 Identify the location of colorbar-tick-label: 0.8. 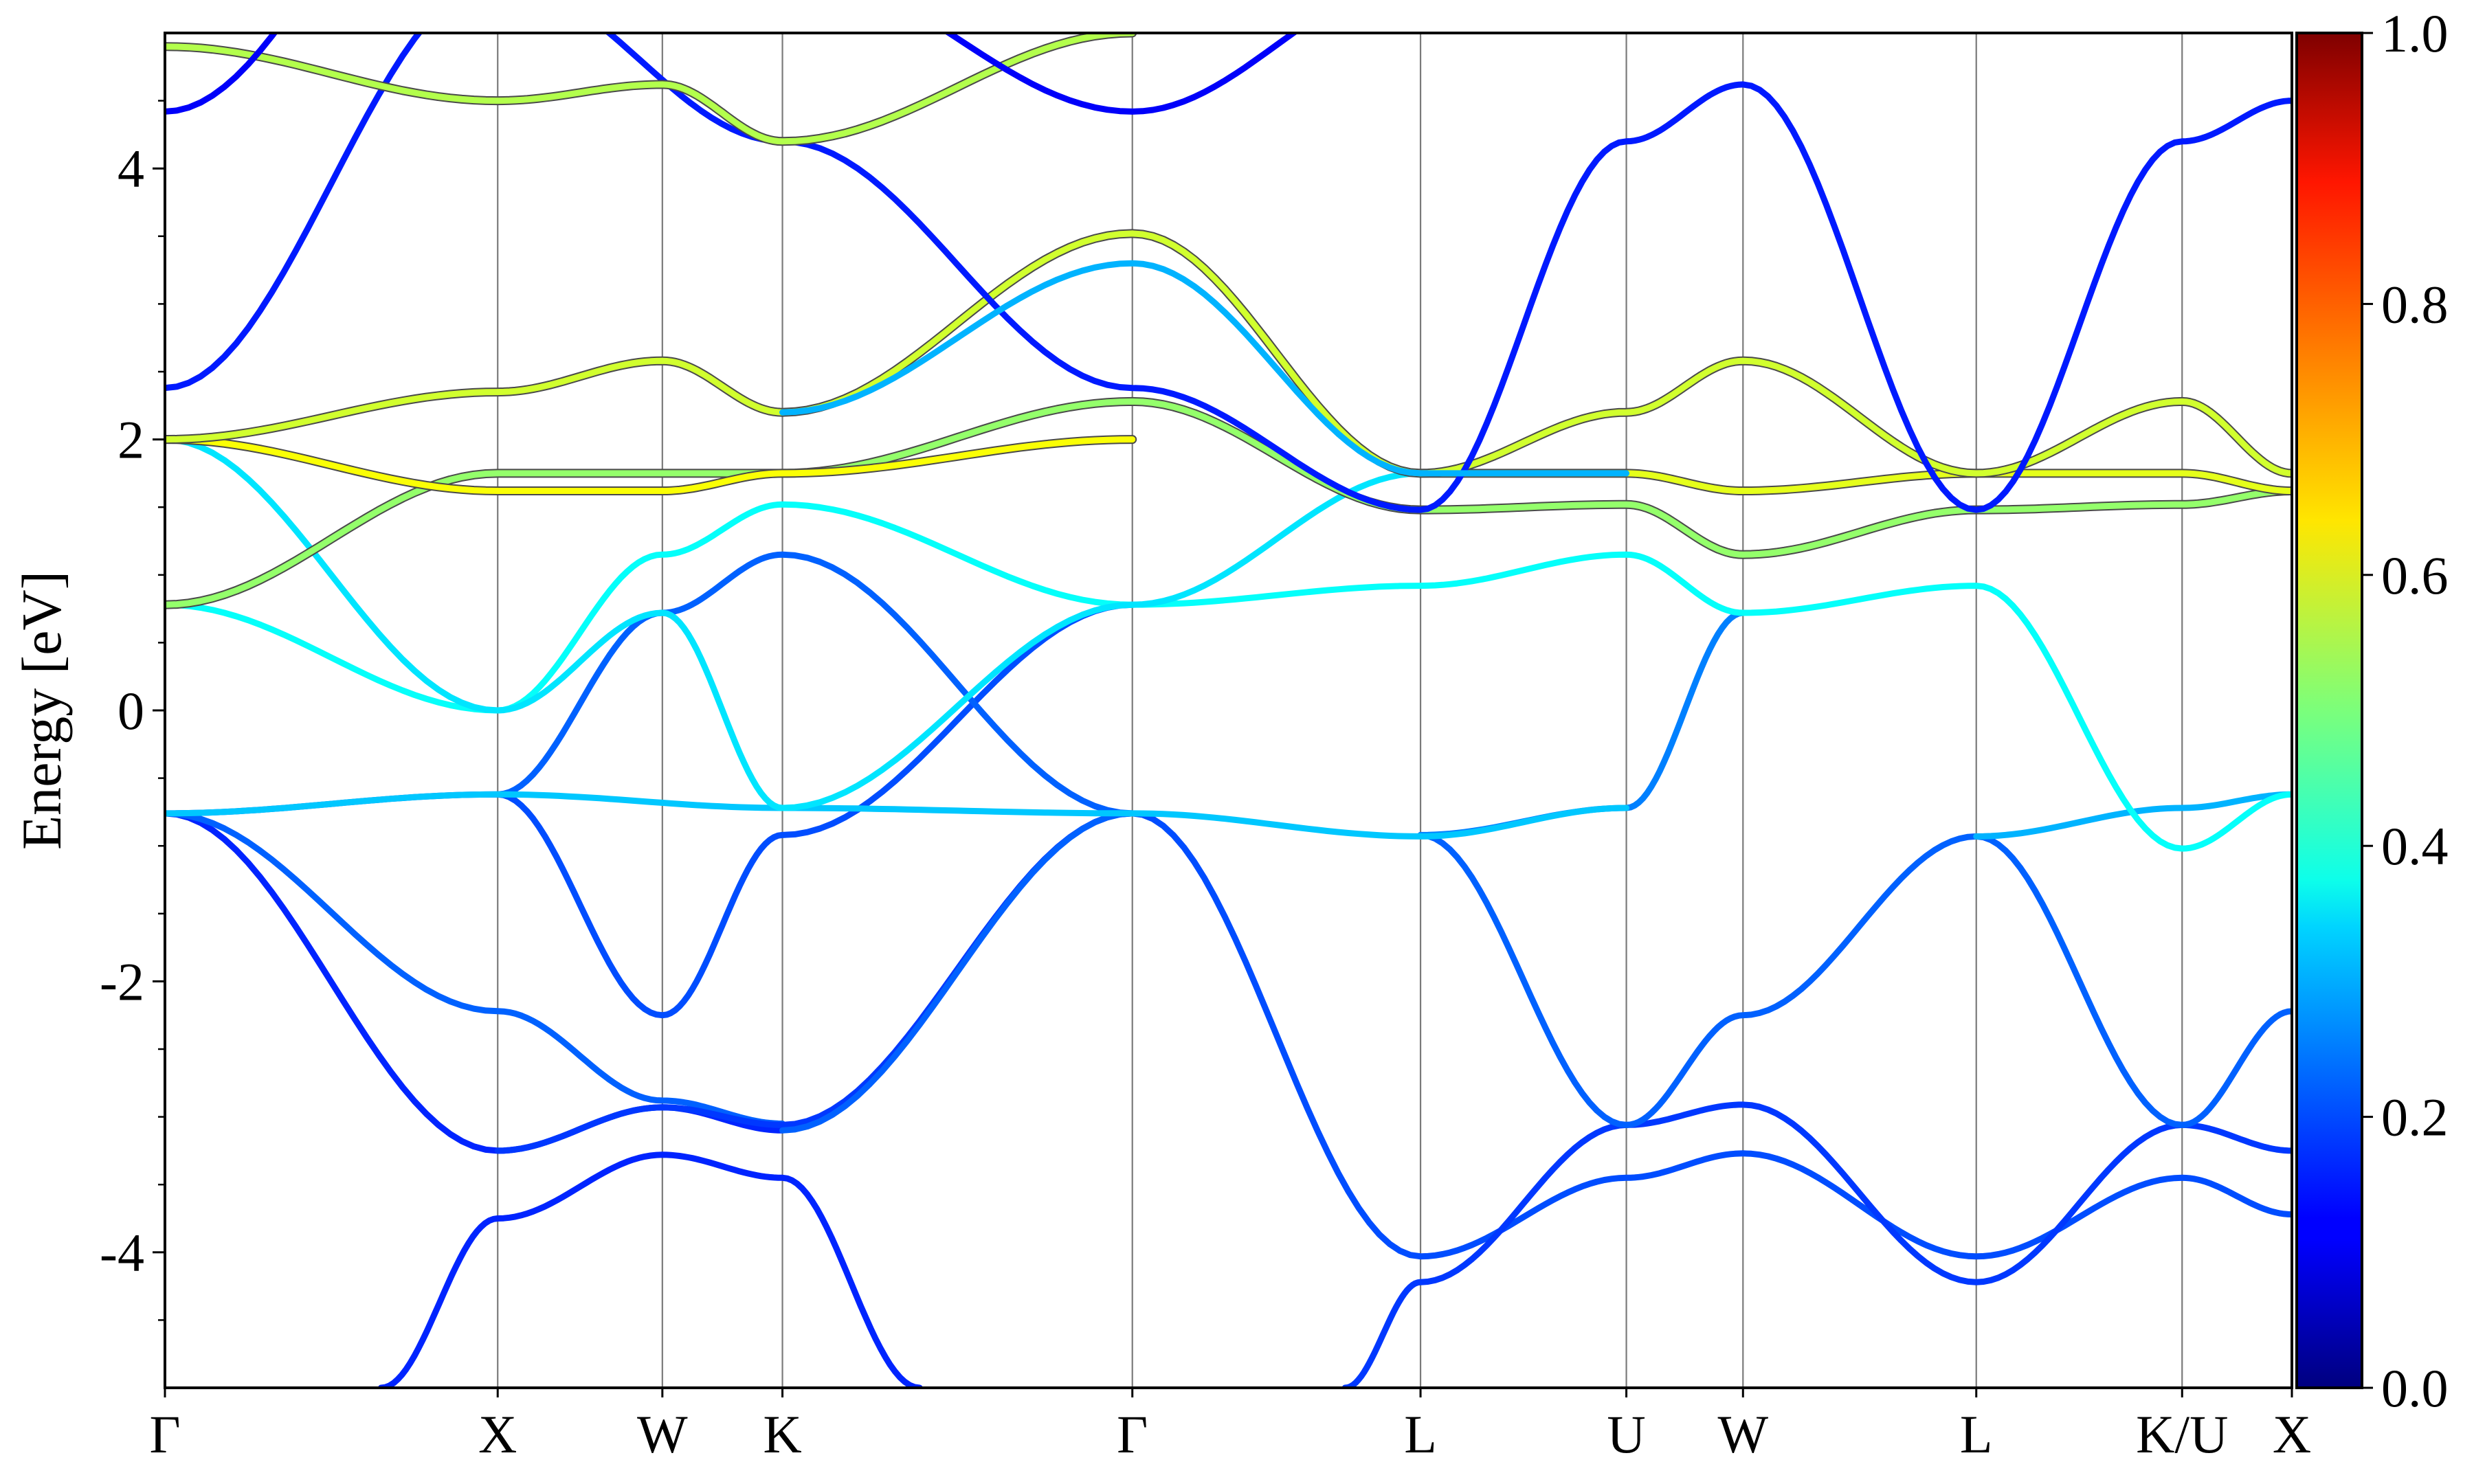
(2415, 304).